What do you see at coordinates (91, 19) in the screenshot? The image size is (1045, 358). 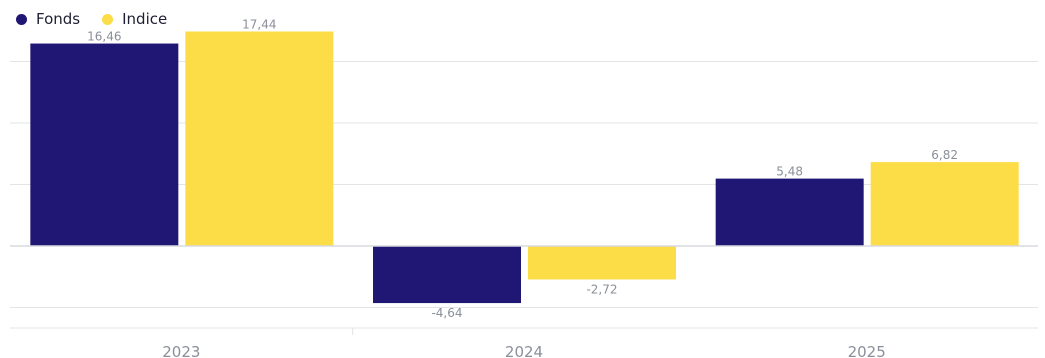 I see `legend: Fonds Indice` at bounding box center [91, 19].